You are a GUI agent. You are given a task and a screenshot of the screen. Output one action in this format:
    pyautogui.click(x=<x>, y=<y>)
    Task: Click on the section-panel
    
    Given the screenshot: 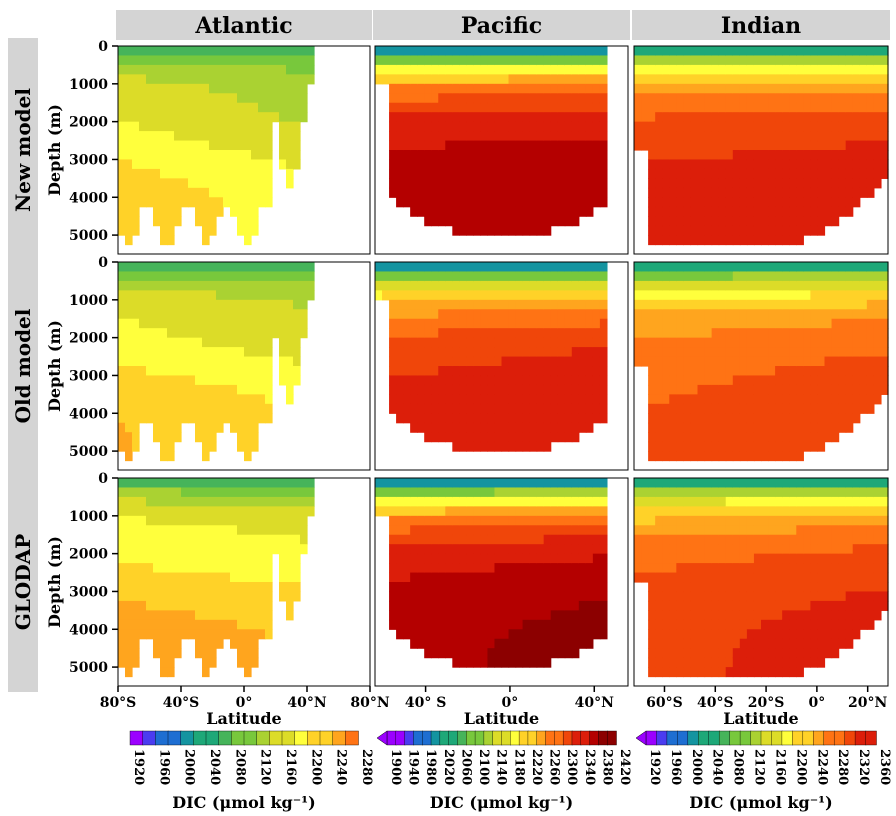 What is the action you would take?
    pyautogui.click(x=244, y=150)
    